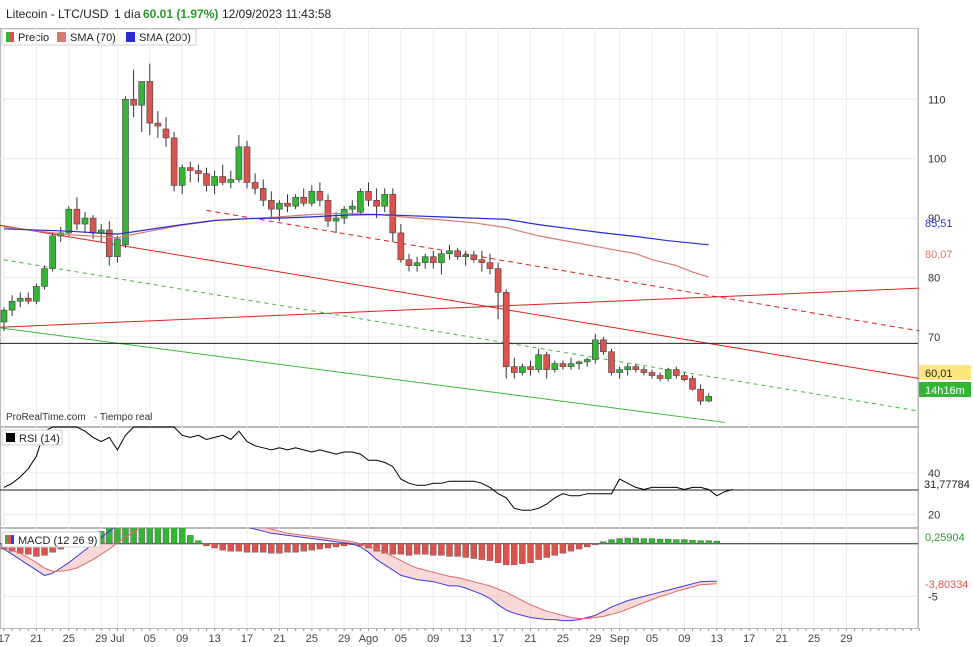 This screenshot has width=973, height=647. I want to click on macd-legend-swatch-b, so click(9, 539).